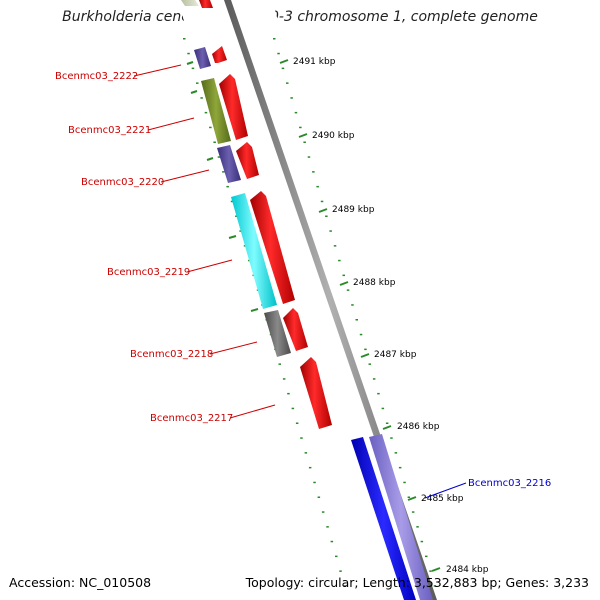 This screenshot has width=600, height=600. I want to click on tick-label: 2488 kbp, so click(374, 283).